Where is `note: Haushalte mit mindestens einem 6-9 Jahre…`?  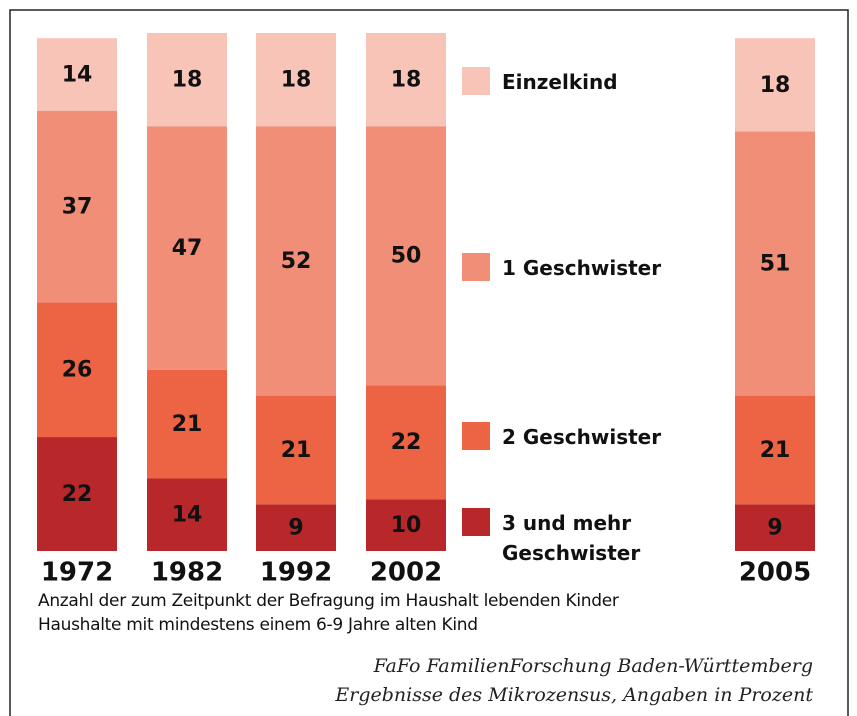 note: Haushalte mit mindestens einem 6-9 Jahre… is located at coordinates (258, 625).